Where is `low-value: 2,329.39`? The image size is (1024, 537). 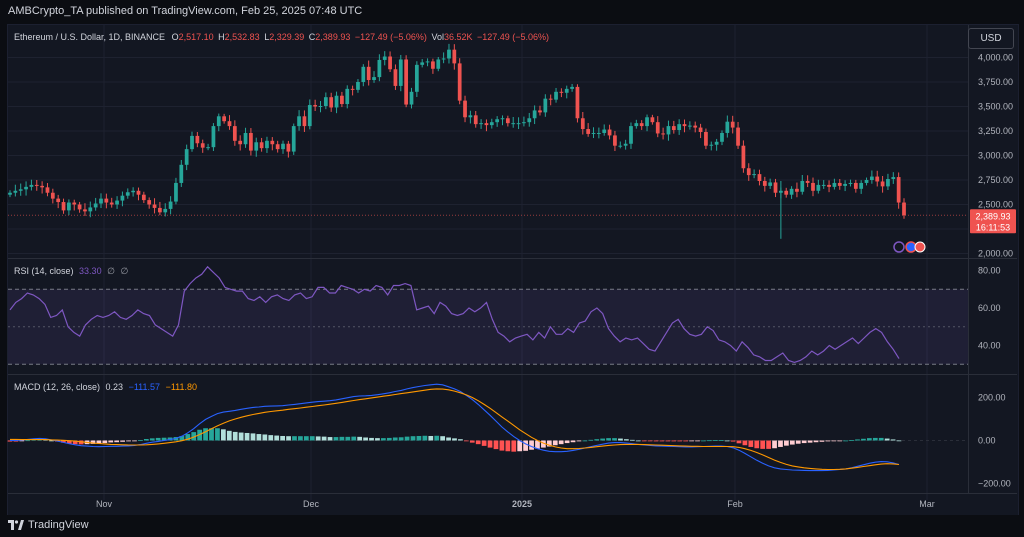
low-value: 2,329.39 is located at coordinates (287, 37).